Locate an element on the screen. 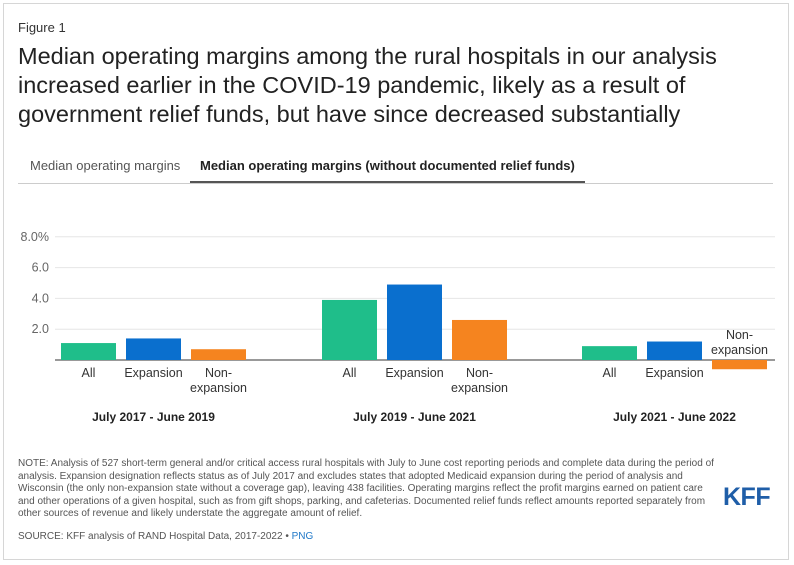 The width and height of the screenshot is (794, 565). kff-logo: KFF is located at coordinates (747, 497).